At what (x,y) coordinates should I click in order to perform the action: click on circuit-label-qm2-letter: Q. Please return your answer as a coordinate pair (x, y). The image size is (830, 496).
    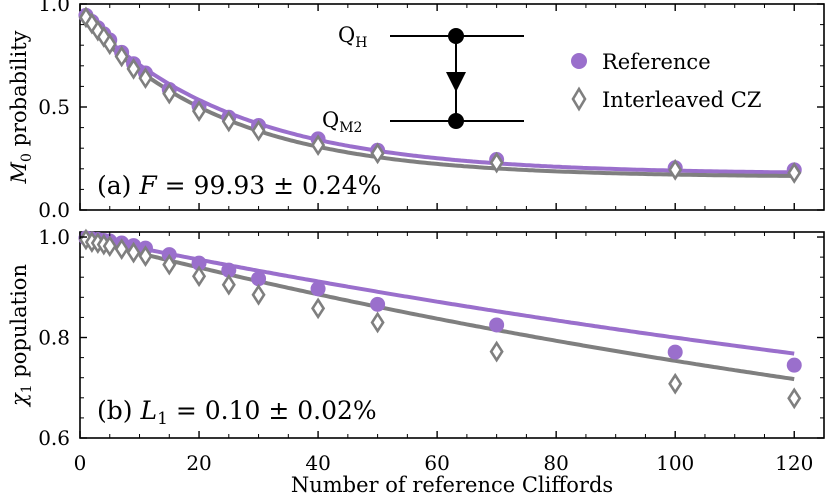
    Looking at the image, I should click on (330, 120).